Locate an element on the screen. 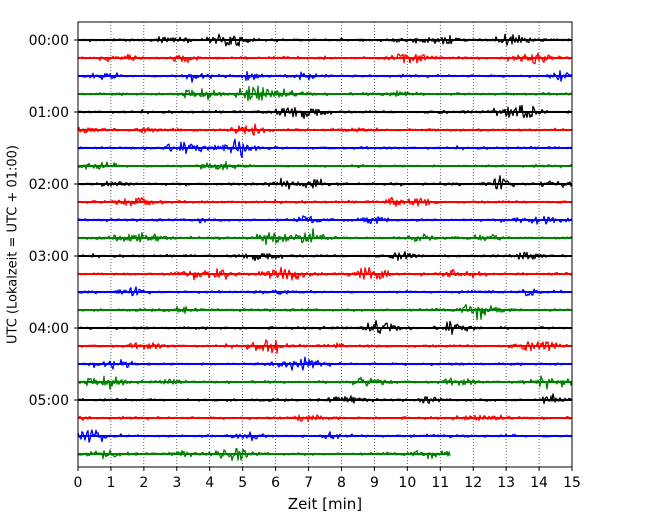 Image resolution: width=650 pixels, height=520 pixels. x-tick-label: 9 is located at coordinates (374, 483).